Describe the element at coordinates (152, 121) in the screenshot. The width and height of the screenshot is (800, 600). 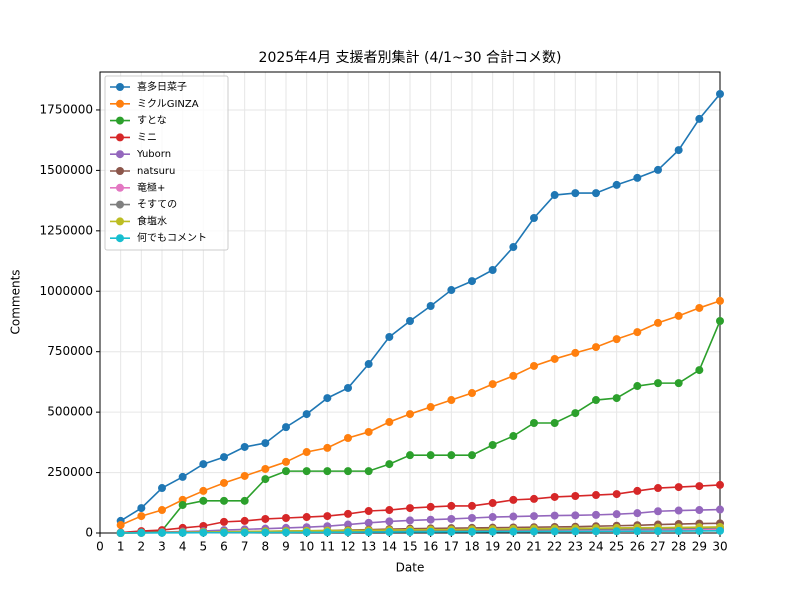
I see `legend-label: すとな` at that location.